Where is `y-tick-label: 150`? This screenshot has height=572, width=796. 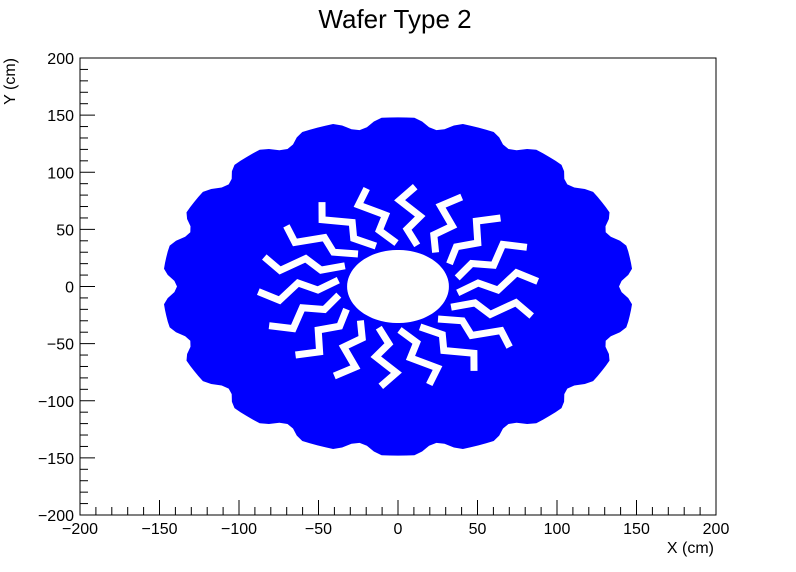
y-tick-label: 150 is located at coordinates (60, 116).